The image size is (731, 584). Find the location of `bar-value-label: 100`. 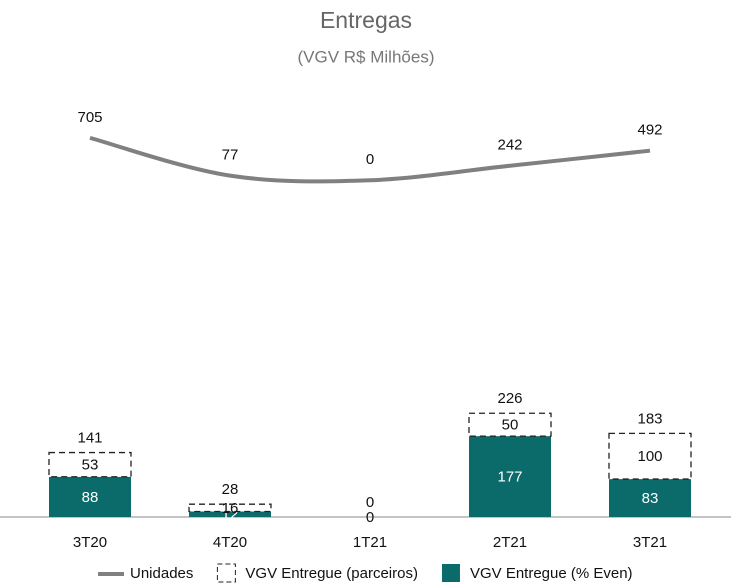

bar-value-label: 100 is located at coordinates (649, 456).